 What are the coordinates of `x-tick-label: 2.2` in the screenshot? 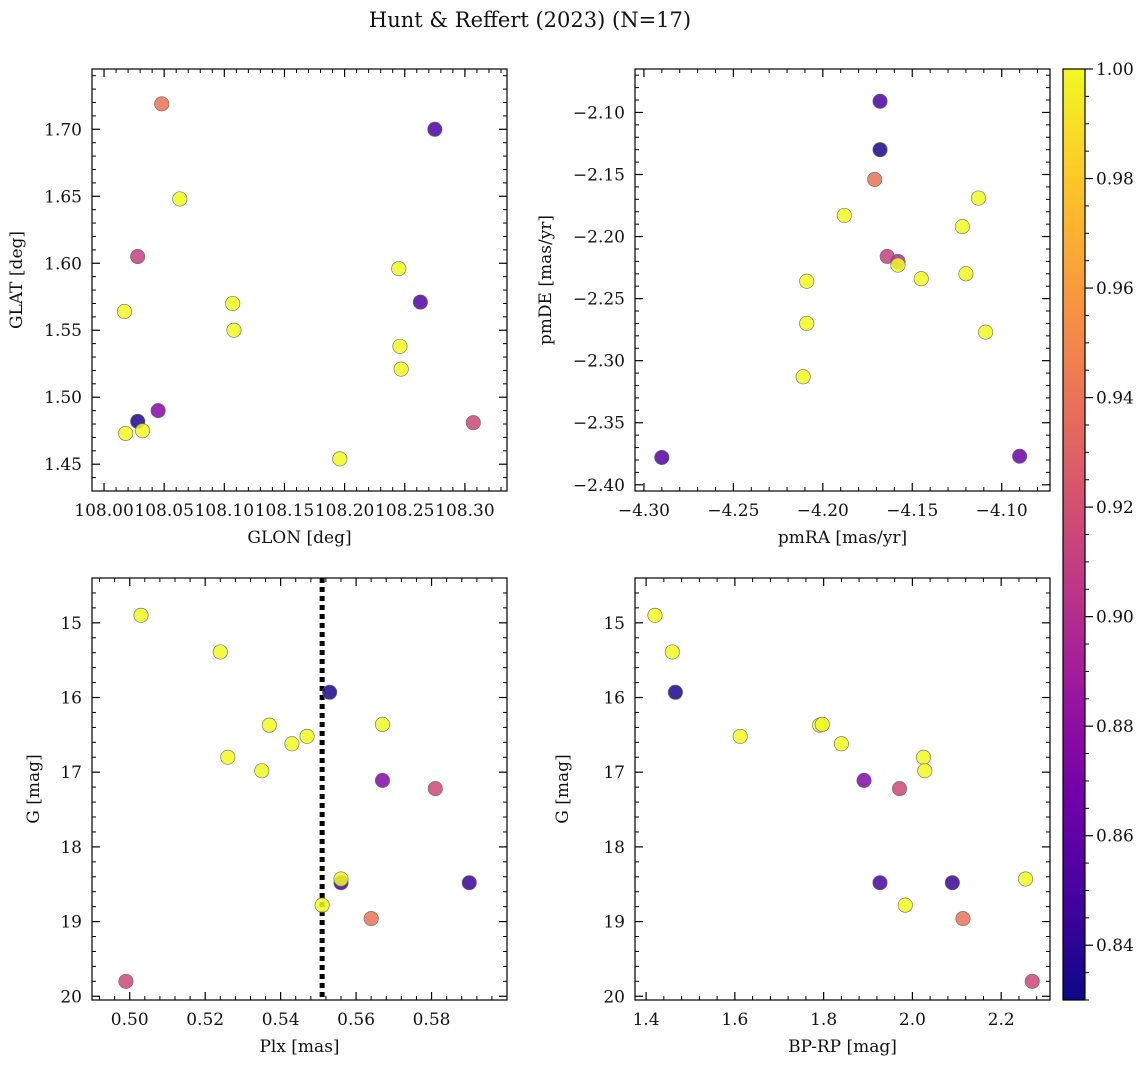 It's located at (1001, 1020).